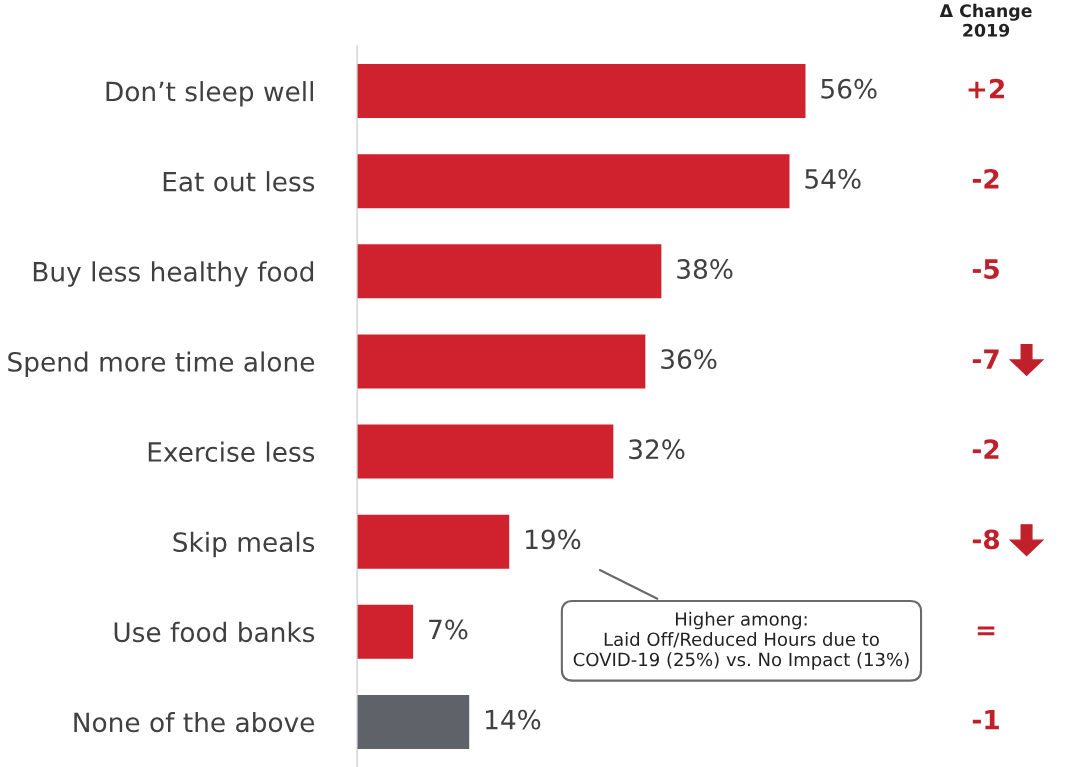 This screenshot has height=767, width=1066. I want to click on text: -8, so click(986, 539).